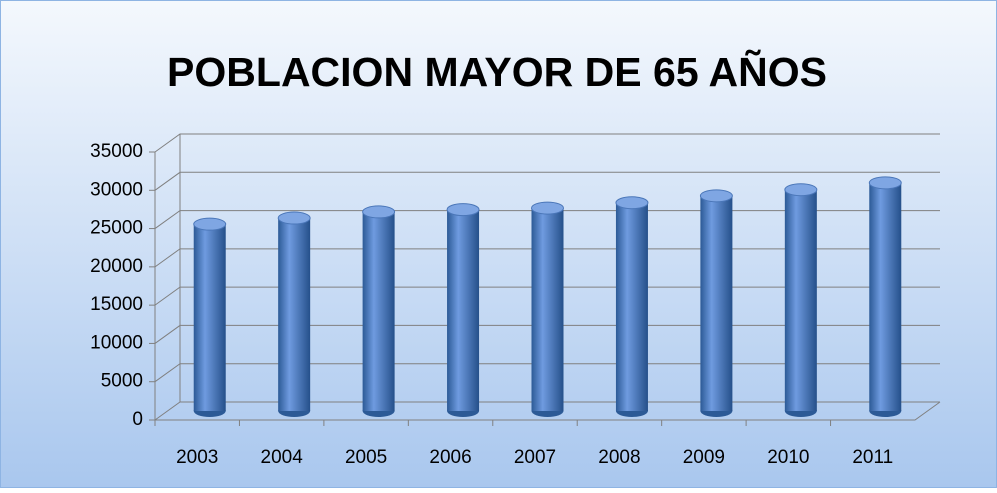 This screenshot has width=997, height=493. I want to click on x-tick-label: 2008, so click(619, 457).